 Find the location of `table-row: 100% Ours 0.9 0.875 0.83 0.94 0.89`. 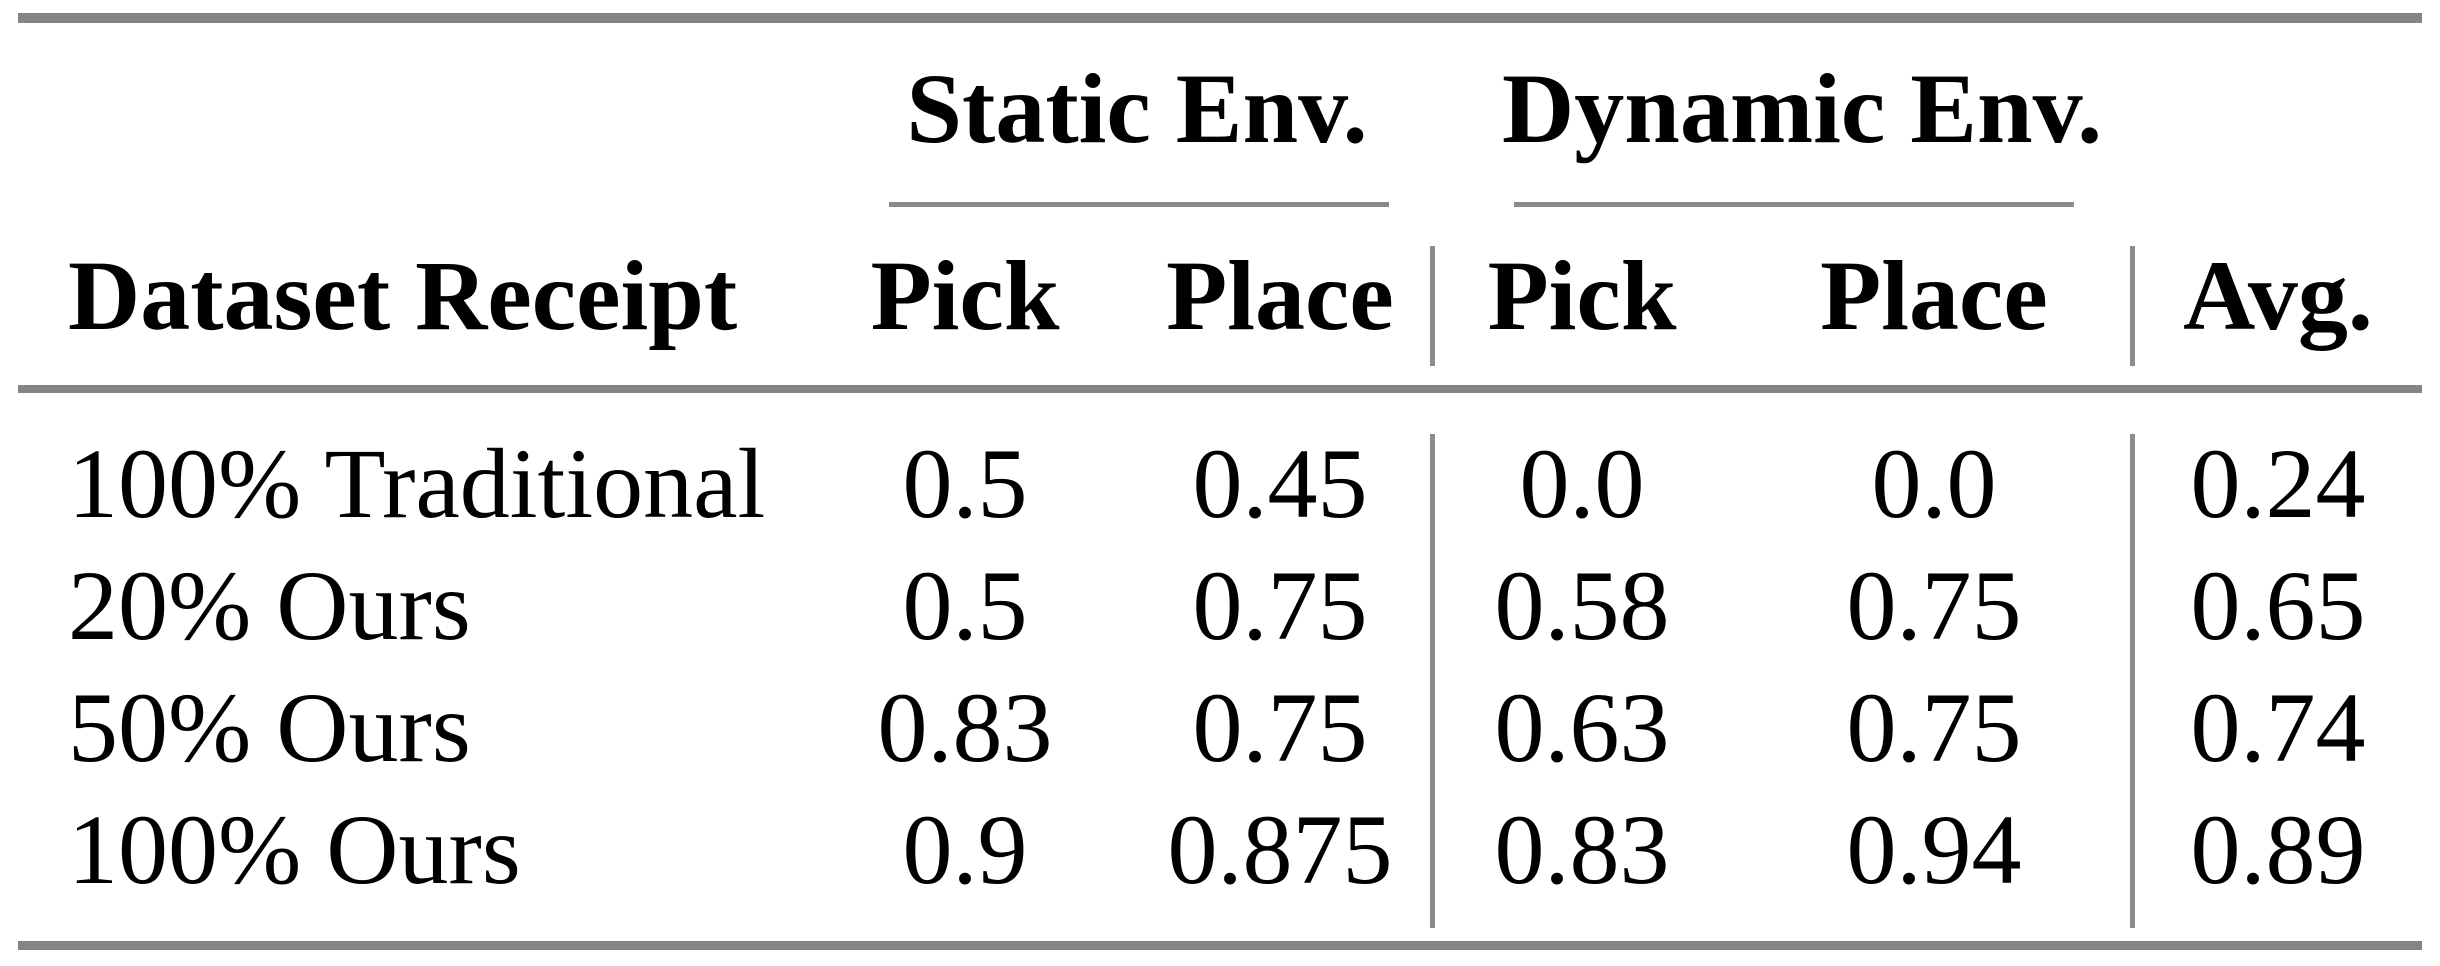

table-row: 100% Ours 0.9 0.875 0.83 0.94 0.89 is located at coordinates (1220, 850).